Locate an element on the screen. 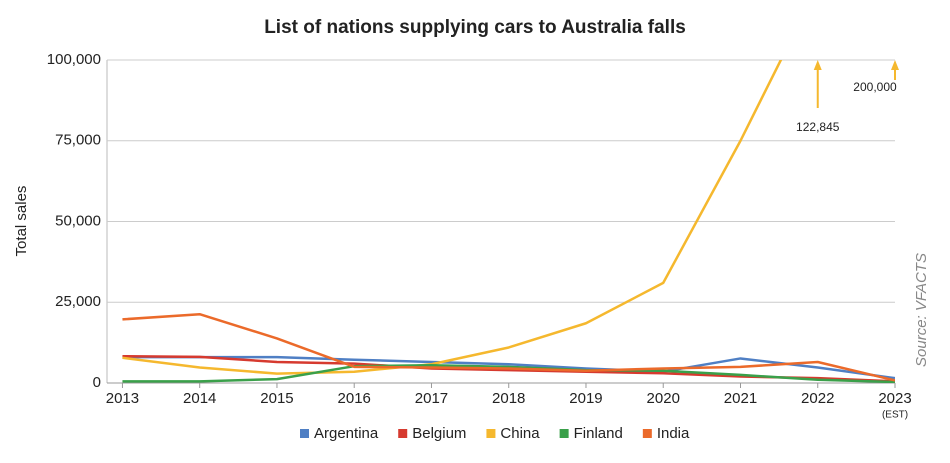 The image size is (950, 463). legend-label: Finland is located at coordinates (598, 433).